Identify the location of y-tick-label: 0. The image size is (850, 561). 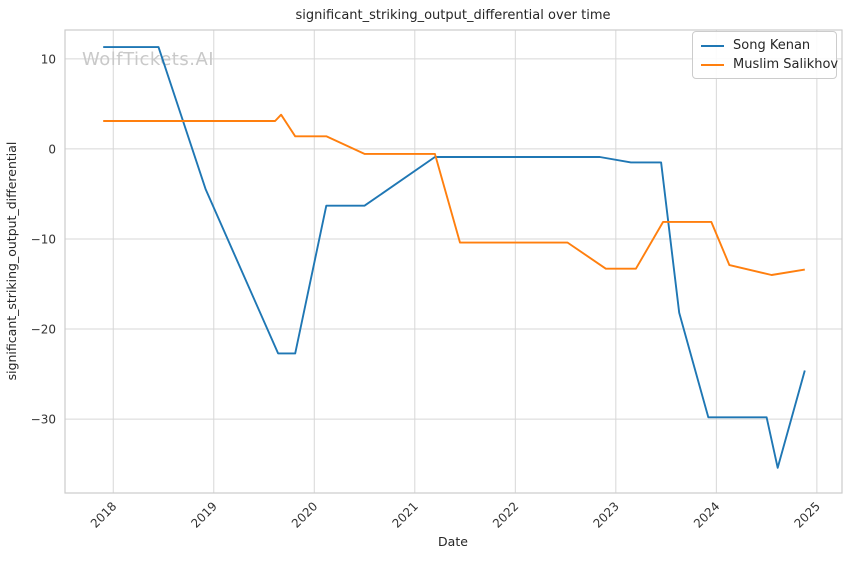
(52, 149).